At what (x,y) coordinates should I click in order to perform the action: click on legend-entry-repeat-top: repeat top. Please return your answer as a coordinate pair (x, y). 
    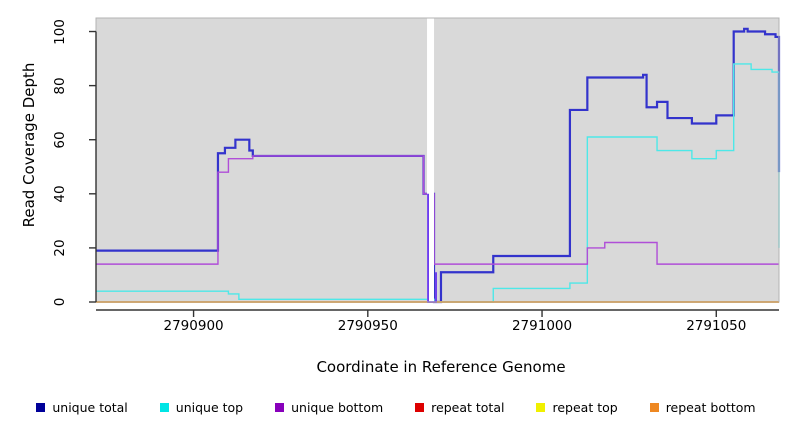
    Looking at the image, I should click on (577, 407).